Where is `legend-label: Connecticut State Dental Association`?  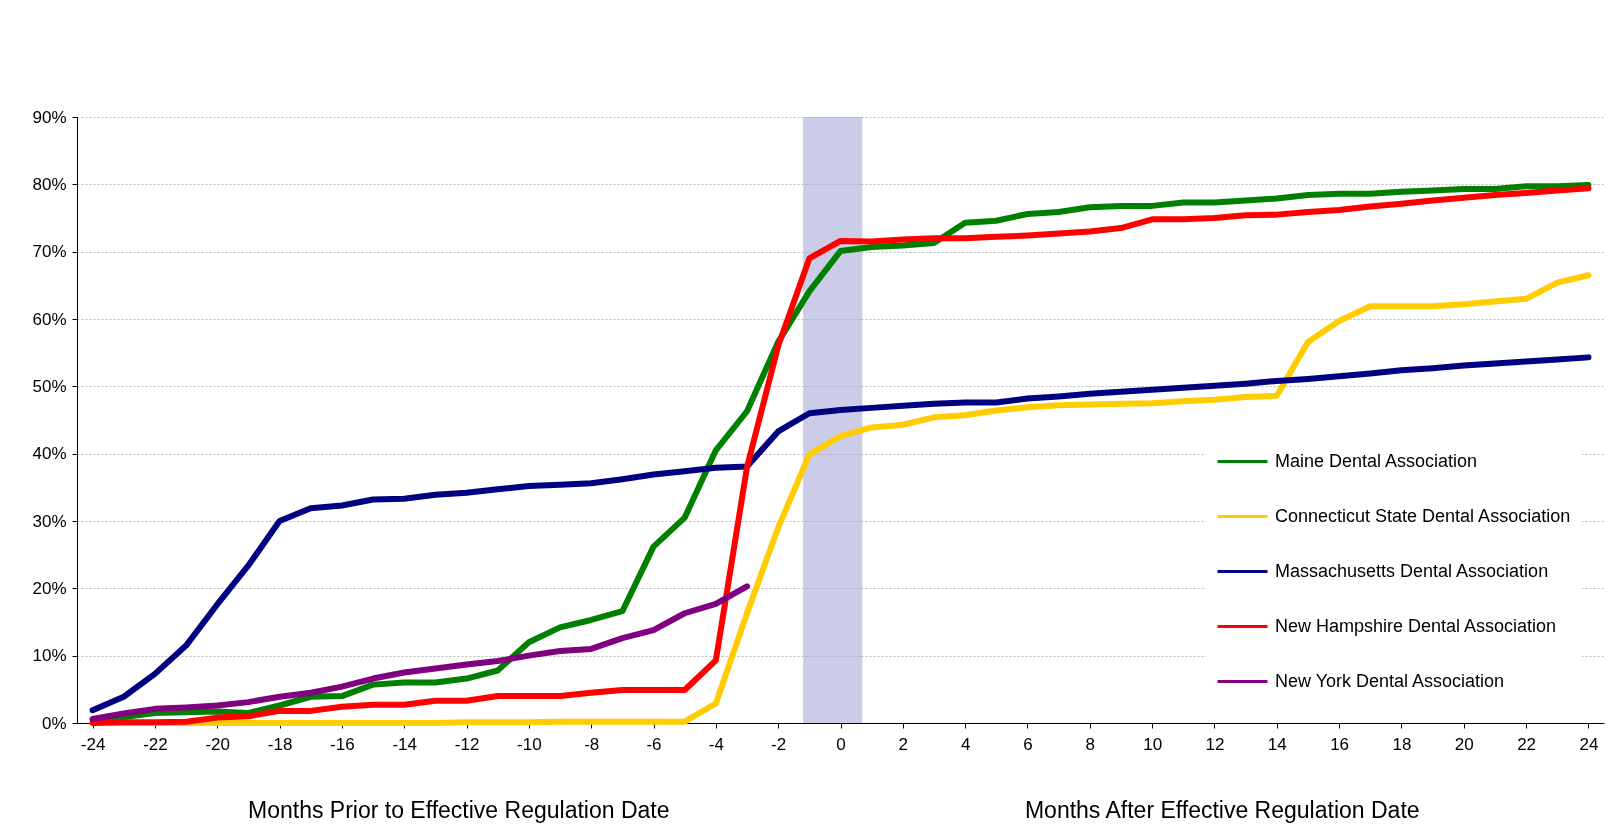
legend-label: Connecticut State Dental Association is located at coordinates (1423, 515).